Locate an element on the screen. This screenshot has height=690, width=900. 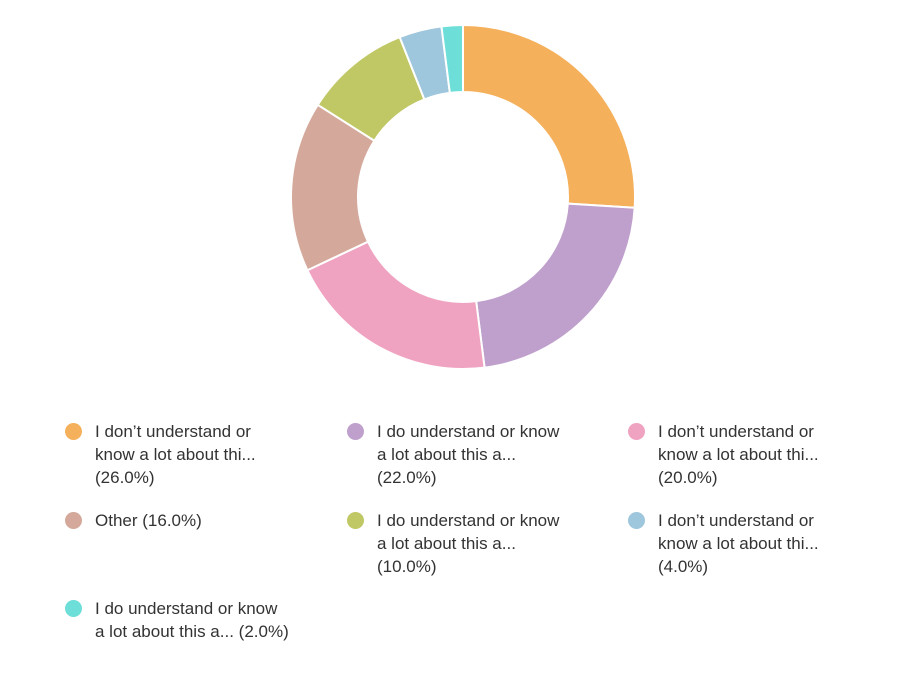
legend-label: Other is located at coordinates (116, 520).